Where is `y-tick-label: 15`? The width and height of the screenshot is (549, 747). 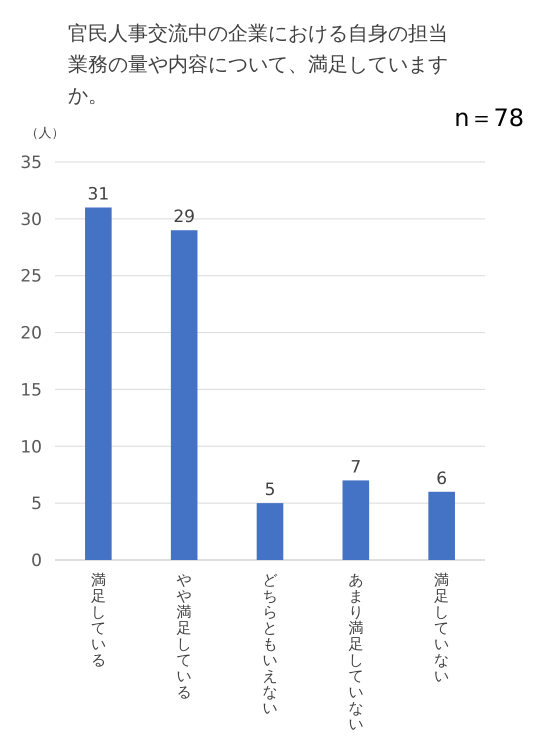 y-tick-label: 15 is located at coordinates (31, 390).